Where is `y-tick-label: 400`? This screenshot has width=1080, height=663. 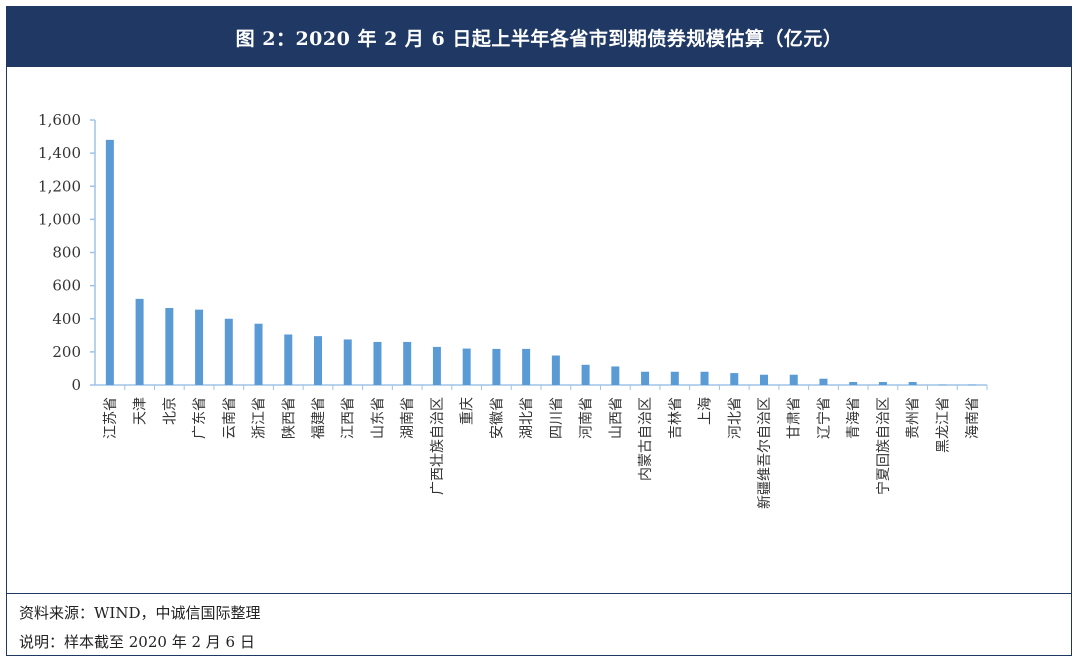 y-tick-label: 400 is located at coordinates (66, 319).